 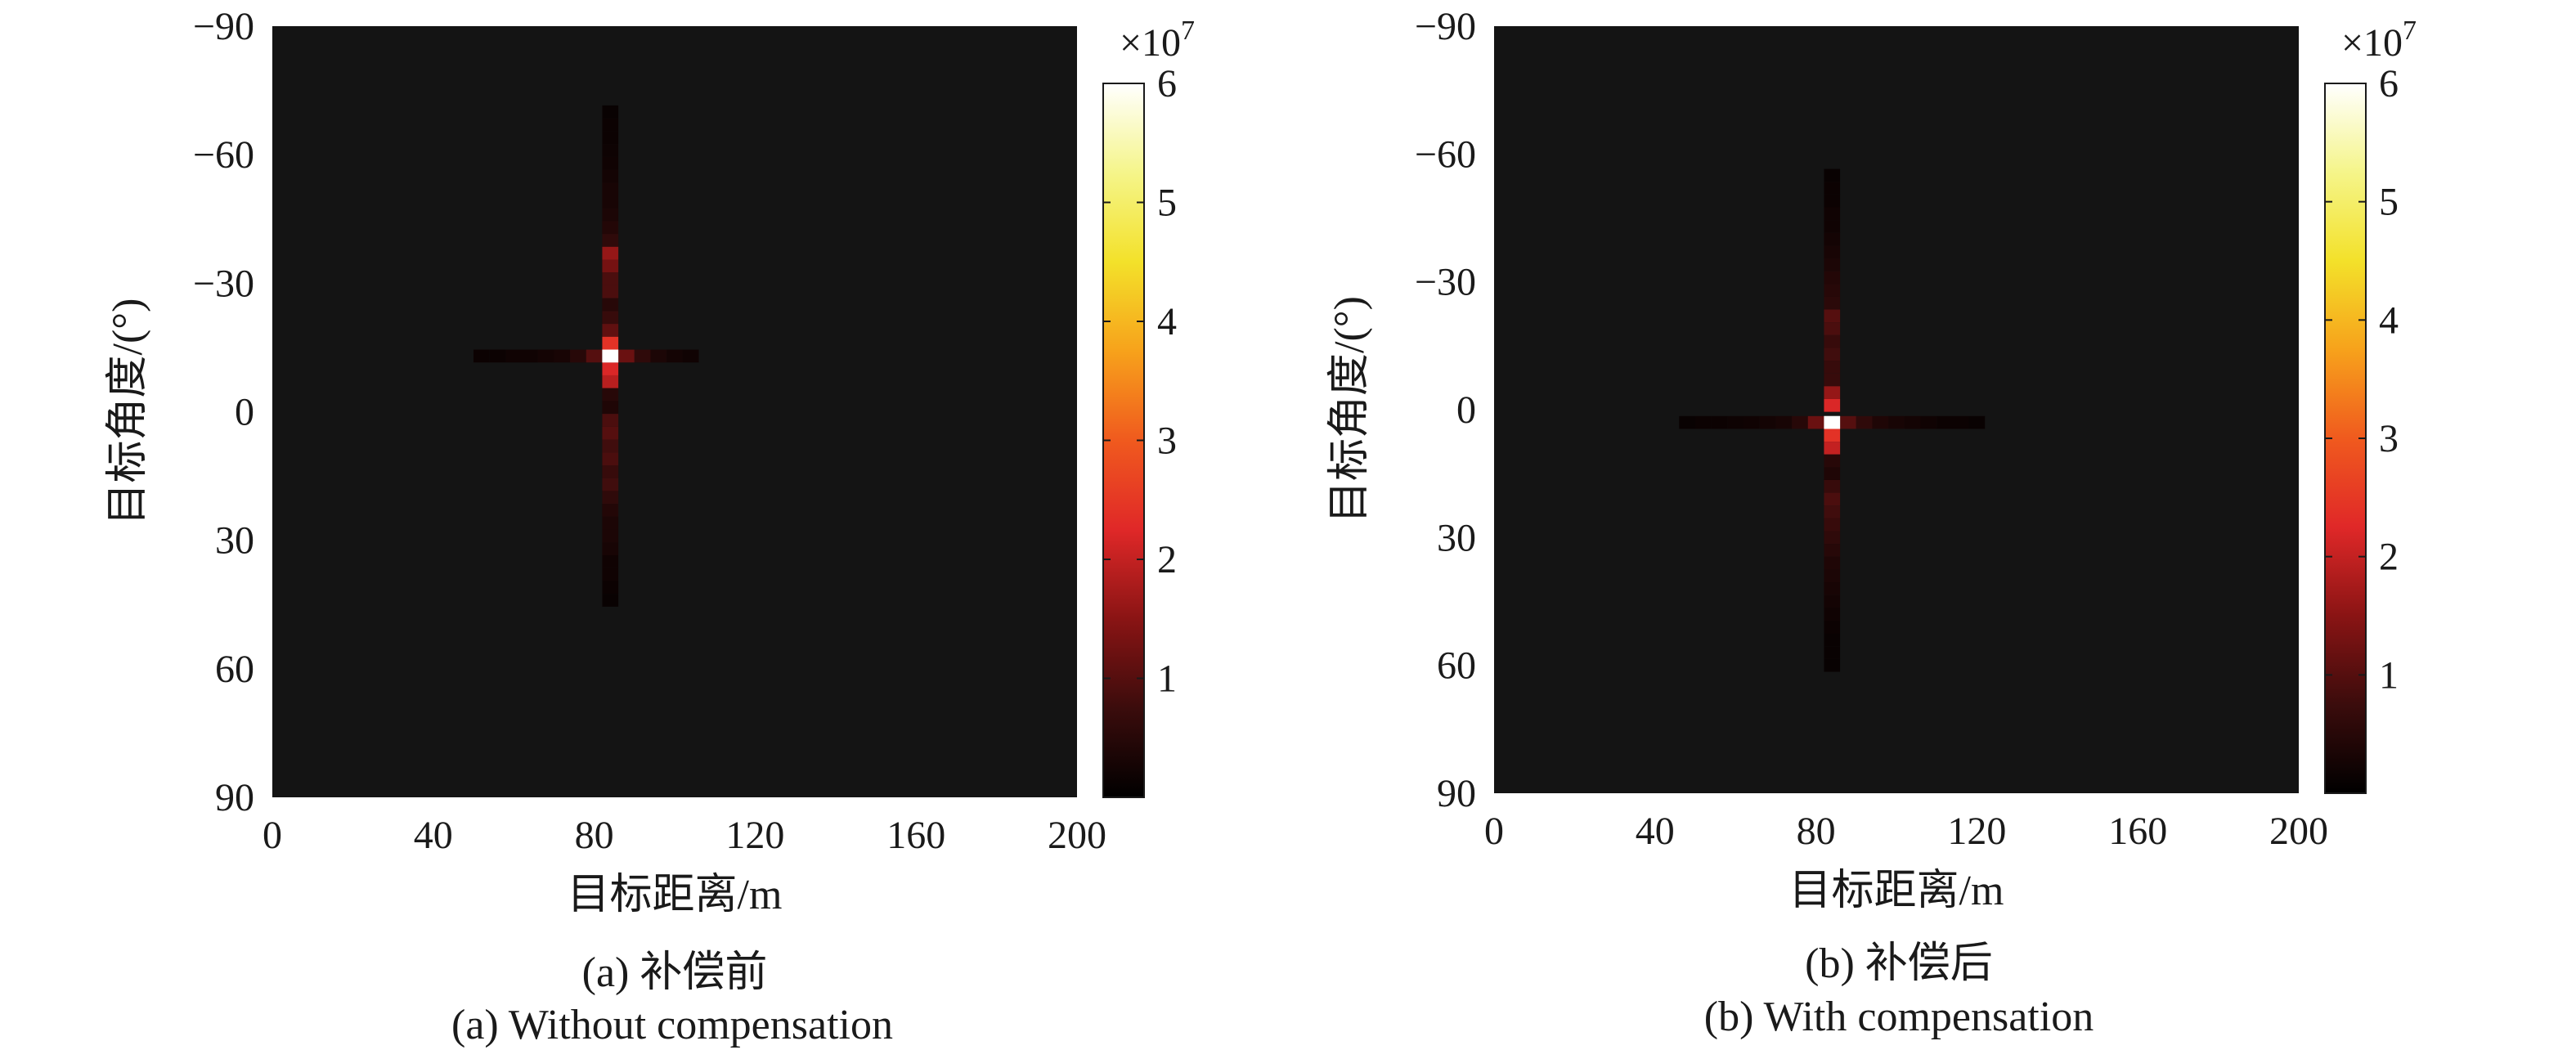 I want to click on x-tick-label: 200, so click(x=2298, y=832).